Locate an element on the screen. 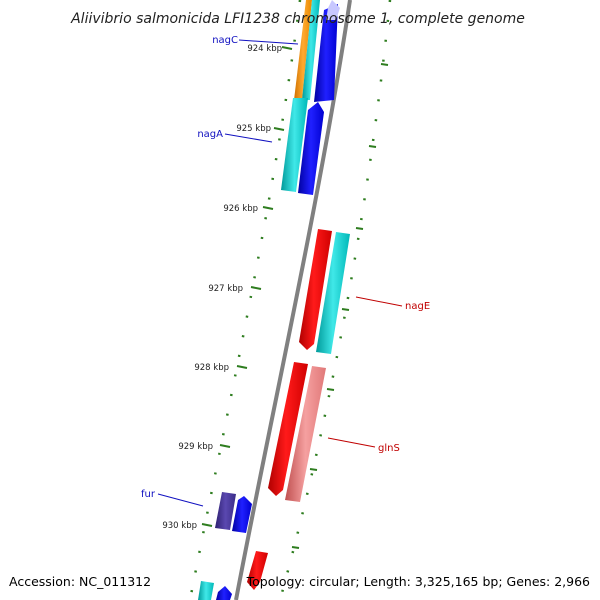  gene-lightblue-arrow is located at coordinates (333, 10).